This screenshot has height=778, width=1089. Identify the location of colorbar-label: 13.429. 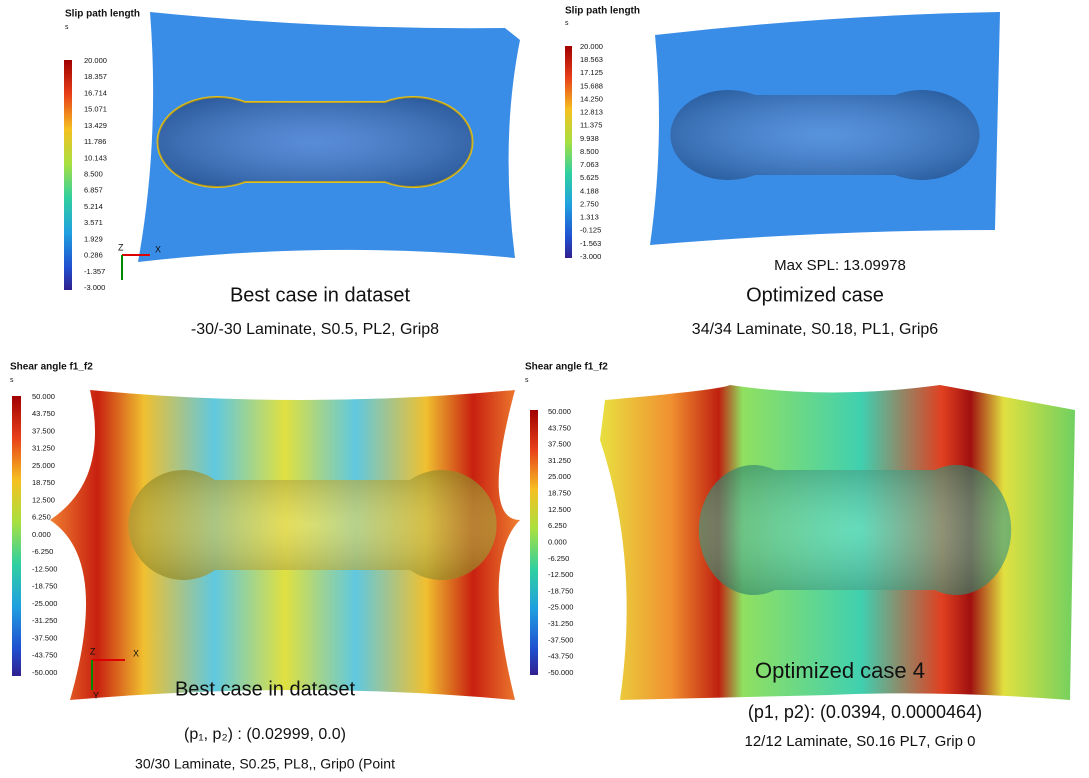
(95, 125).